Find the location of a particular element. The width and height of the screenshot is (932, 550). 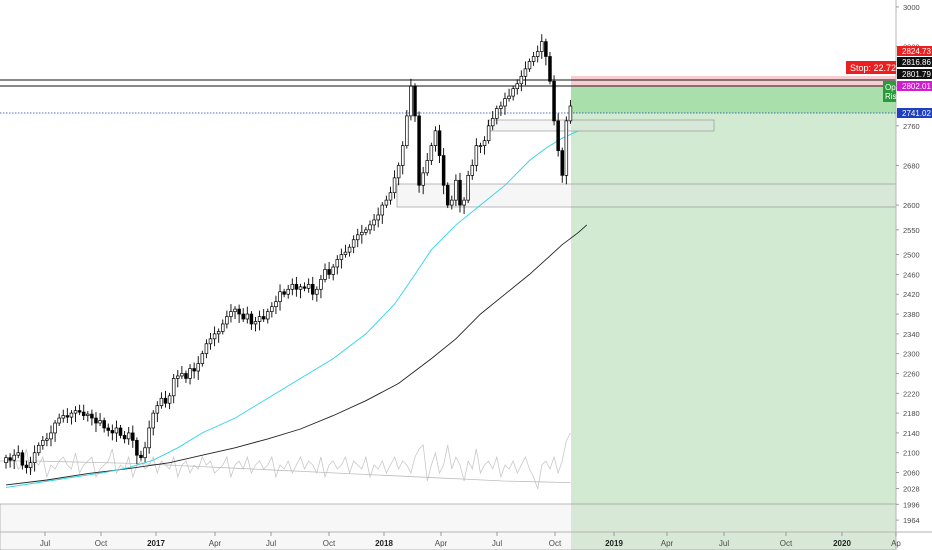

time-tick-label: Oct is located at coordinates (555, 543).